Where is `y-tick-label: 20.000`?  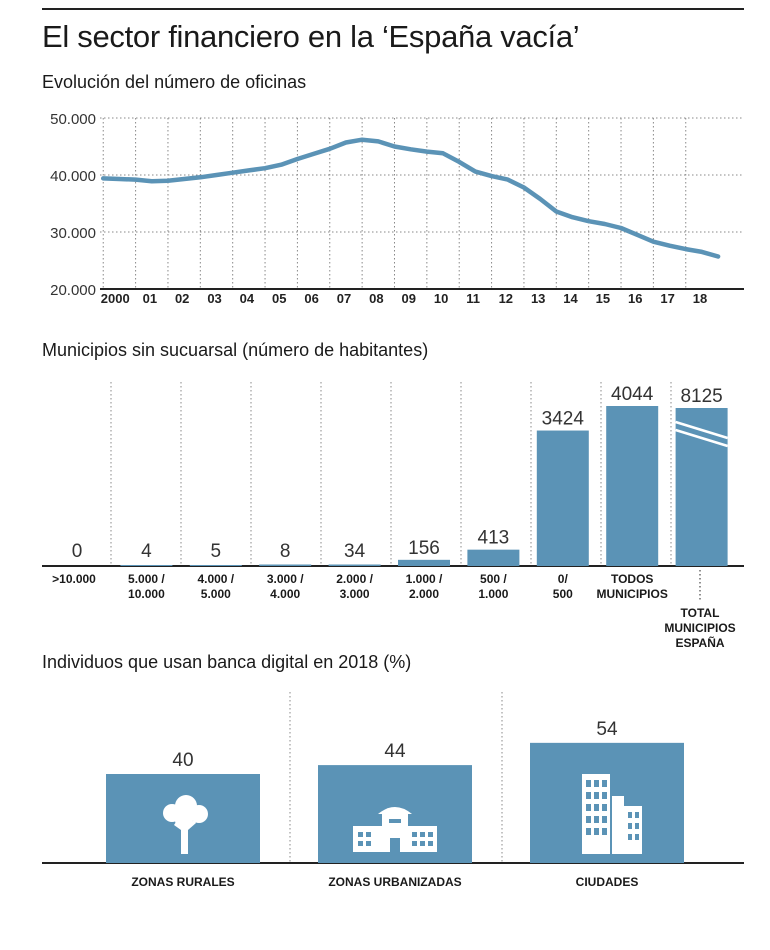
y-tick-label: 20.000 is located at coordinates (73, 290).